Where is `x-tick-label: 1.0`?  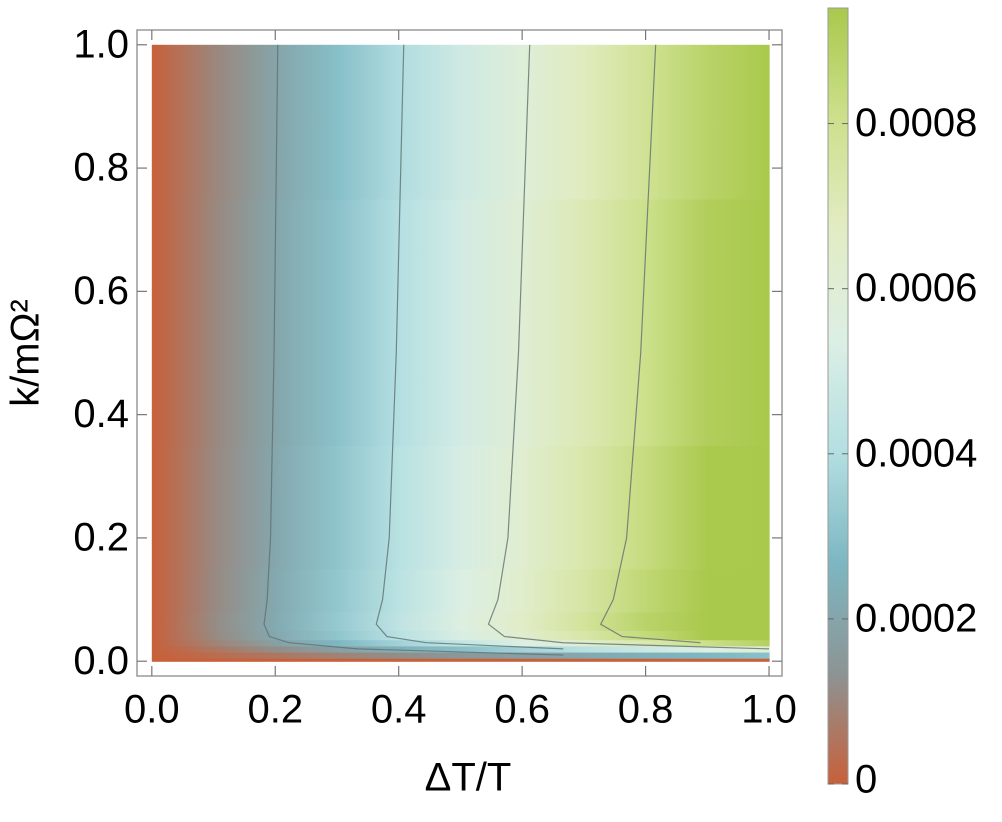 x-tick-label: 1.0 is located at coordinates (769, 710).